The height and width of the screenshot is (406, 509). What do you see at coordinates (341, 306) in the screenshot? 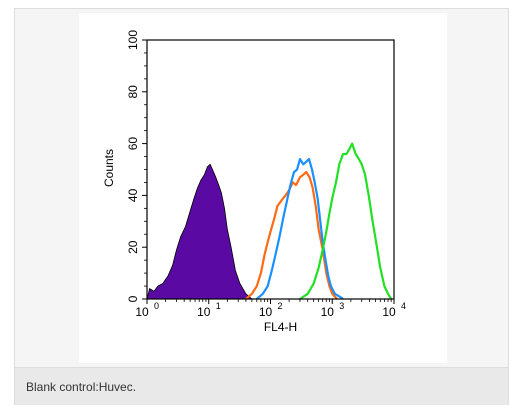
I see `x-tick-exponent: 3` at bounding box center [341, 306].